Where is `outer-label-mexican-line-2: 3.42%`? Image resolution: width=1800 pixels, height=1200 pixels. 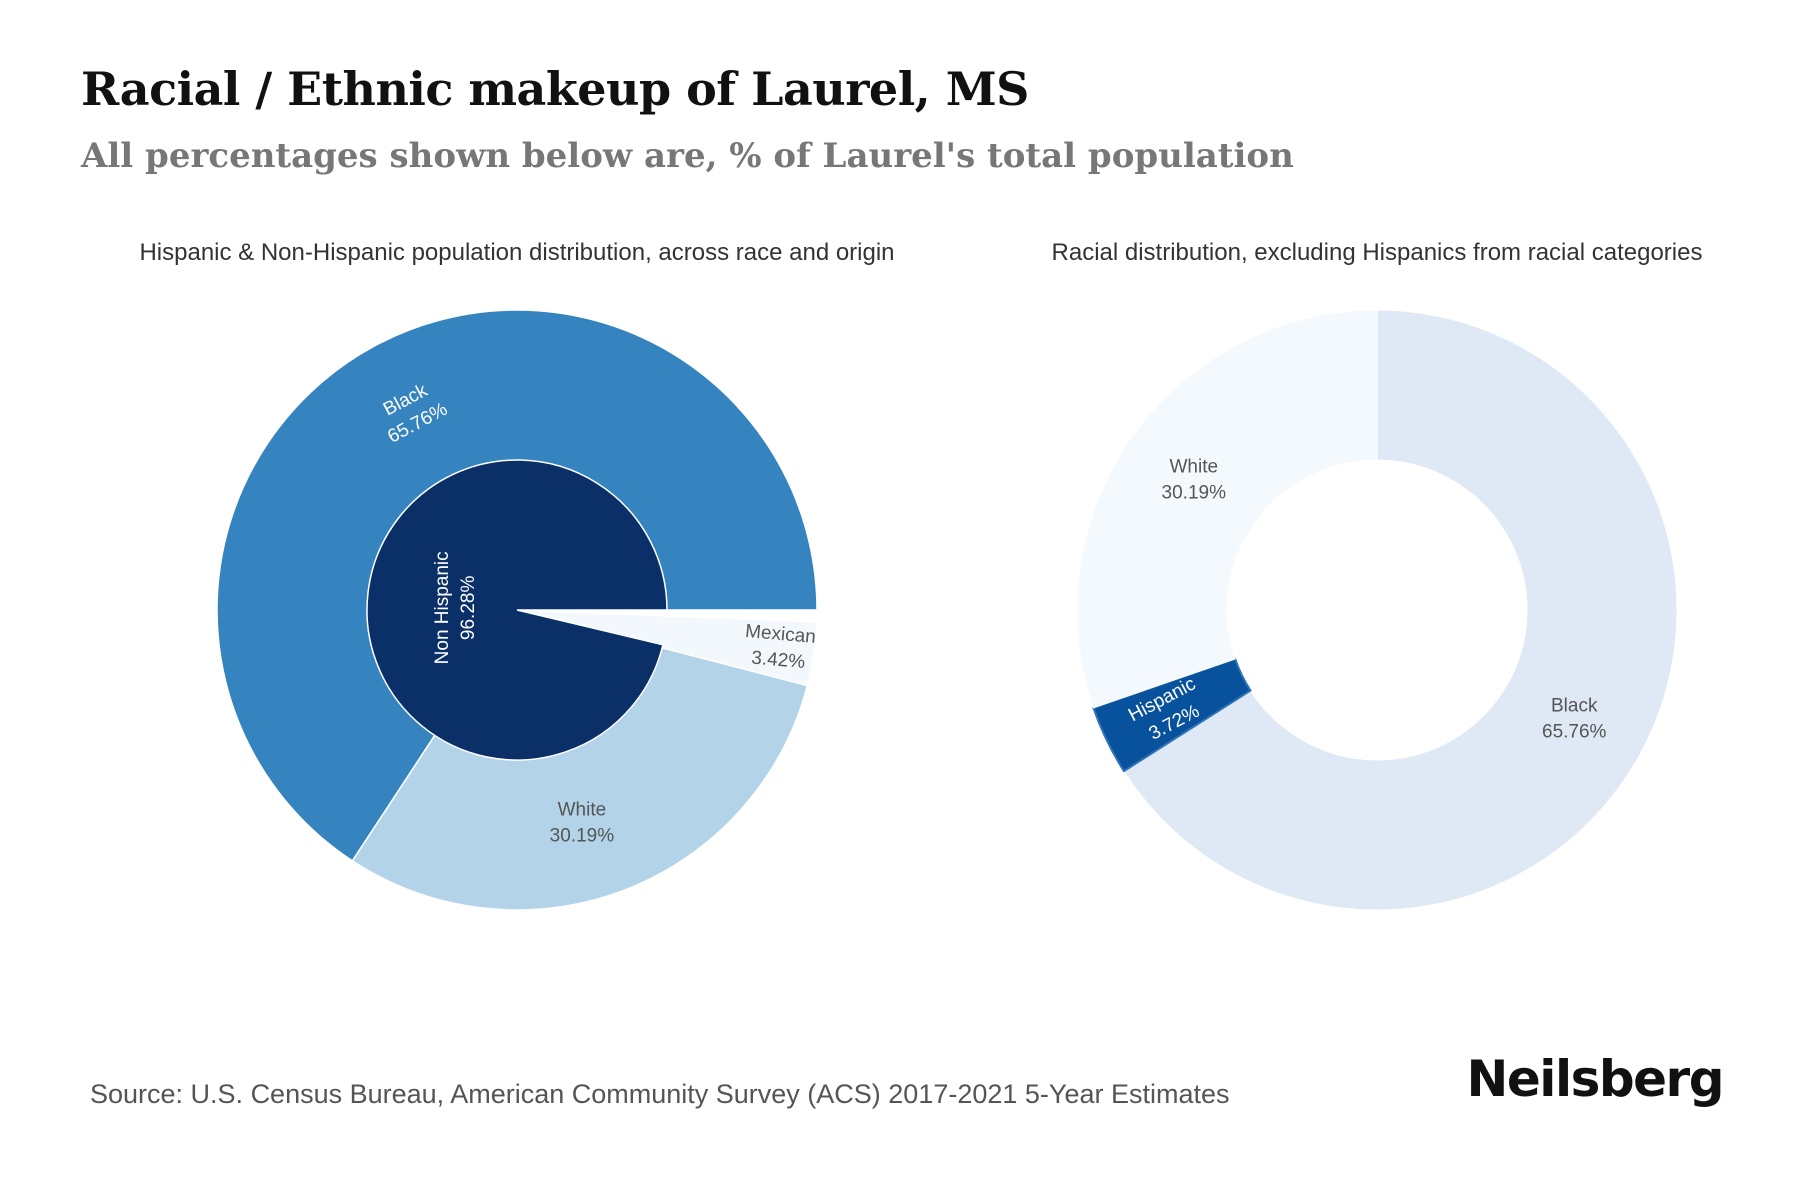 outer-label-mexican-line-2: 3.42% is located at coordinates (778, 661).